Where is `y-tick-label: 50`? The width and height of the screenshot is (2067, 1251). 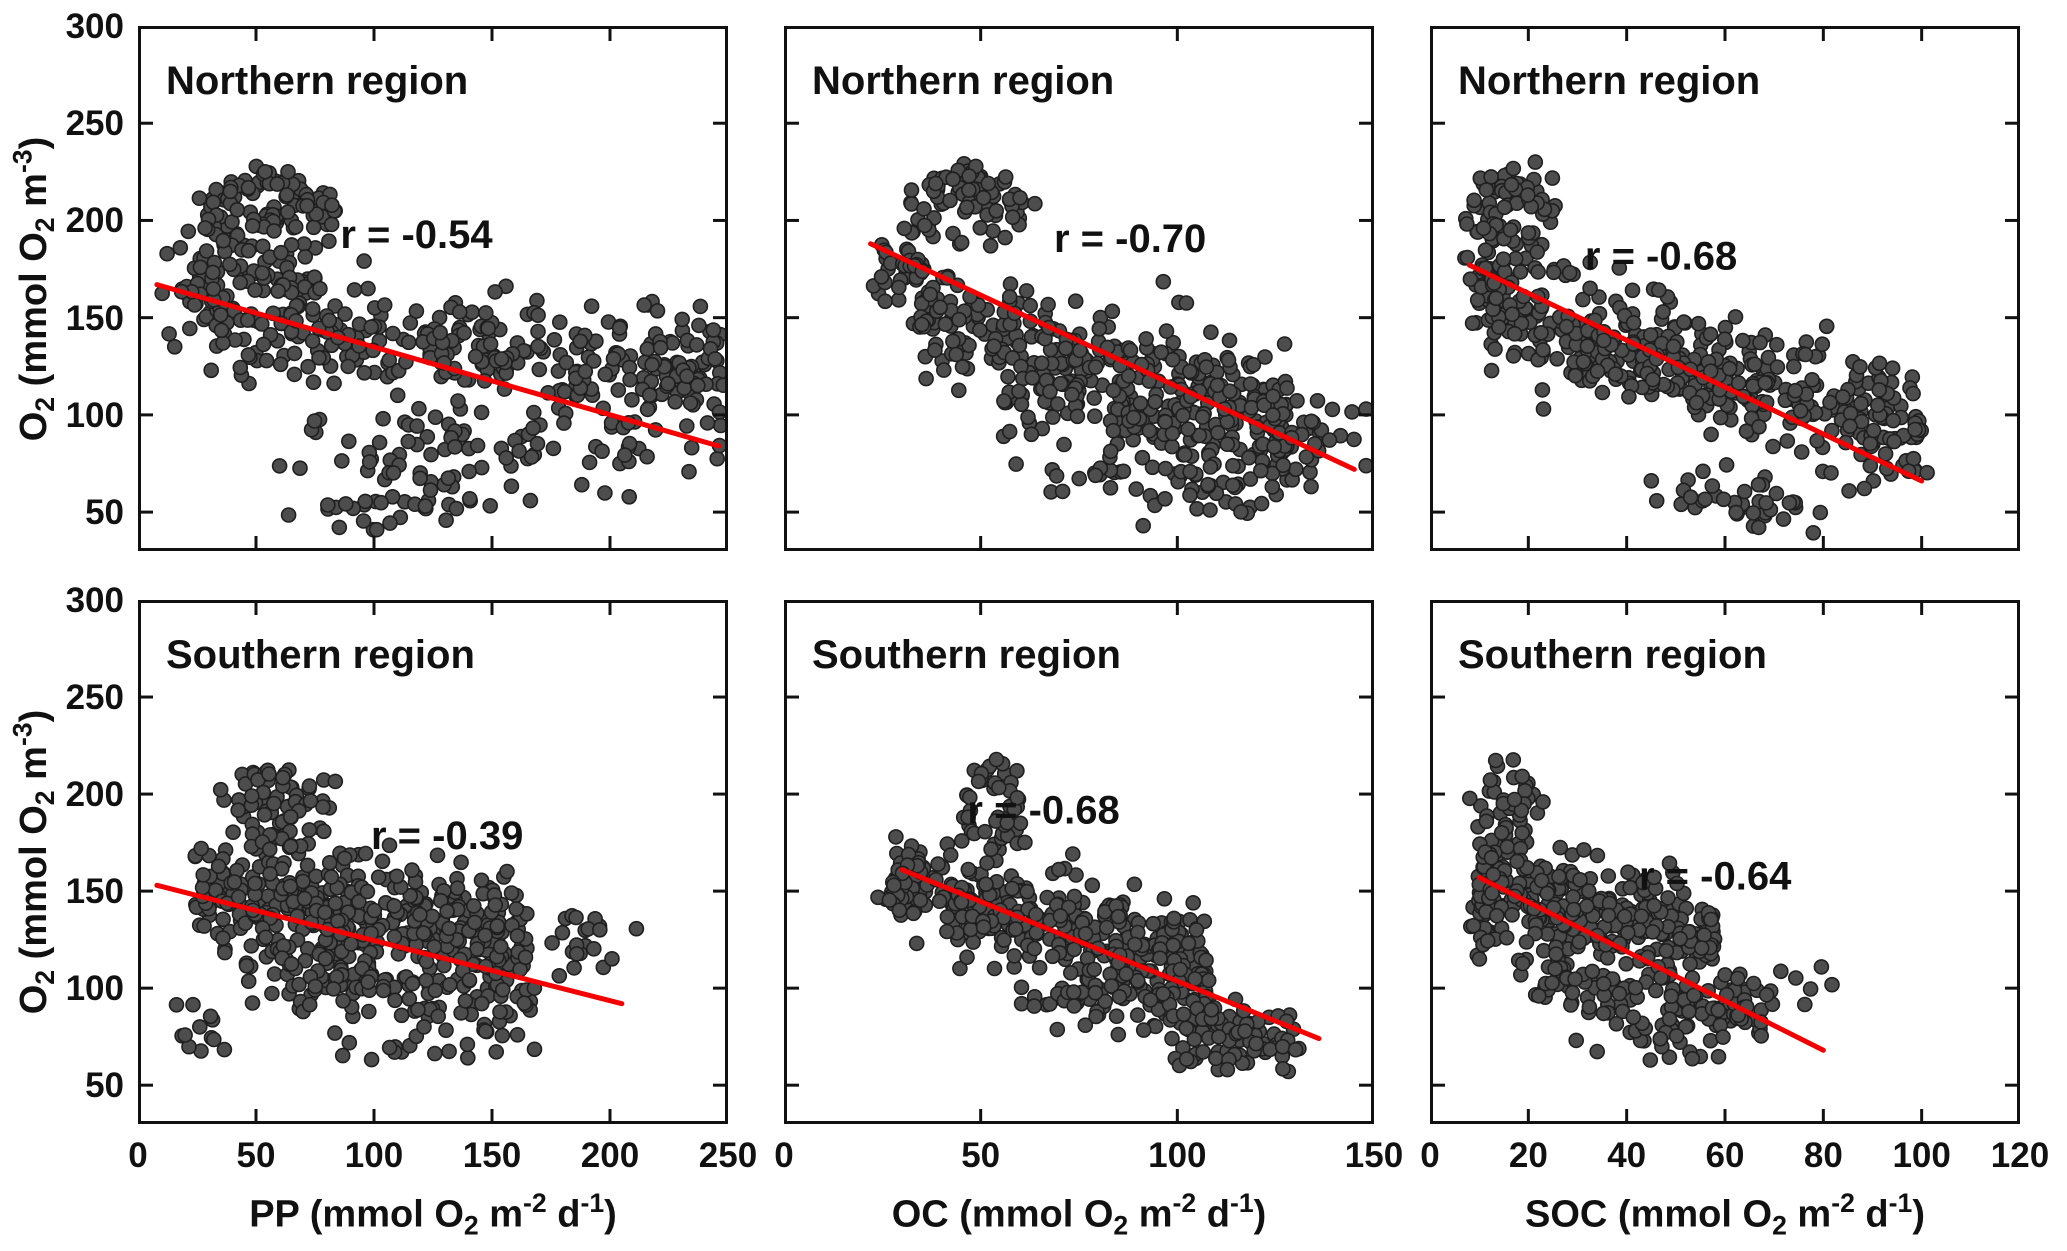
y-tick-label: 50 is located at coordinates (104, 1086).